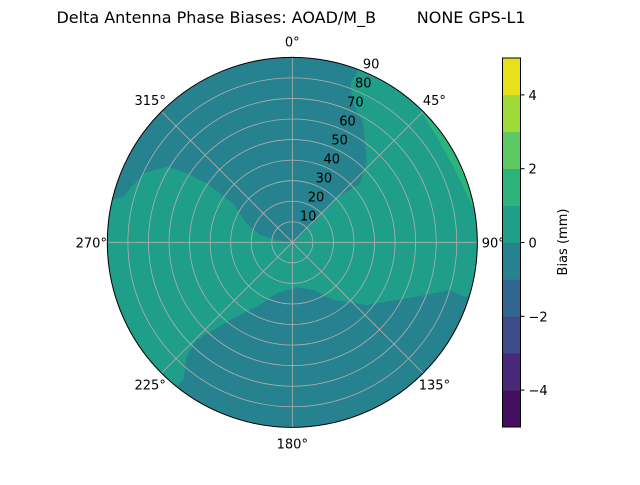 The width and height of the screenshot is (640, 485). What do you see at coordinates (292, 444) in the screenshot?
I see `theta-tick-label: 180°` at bounding box center [292, 444].